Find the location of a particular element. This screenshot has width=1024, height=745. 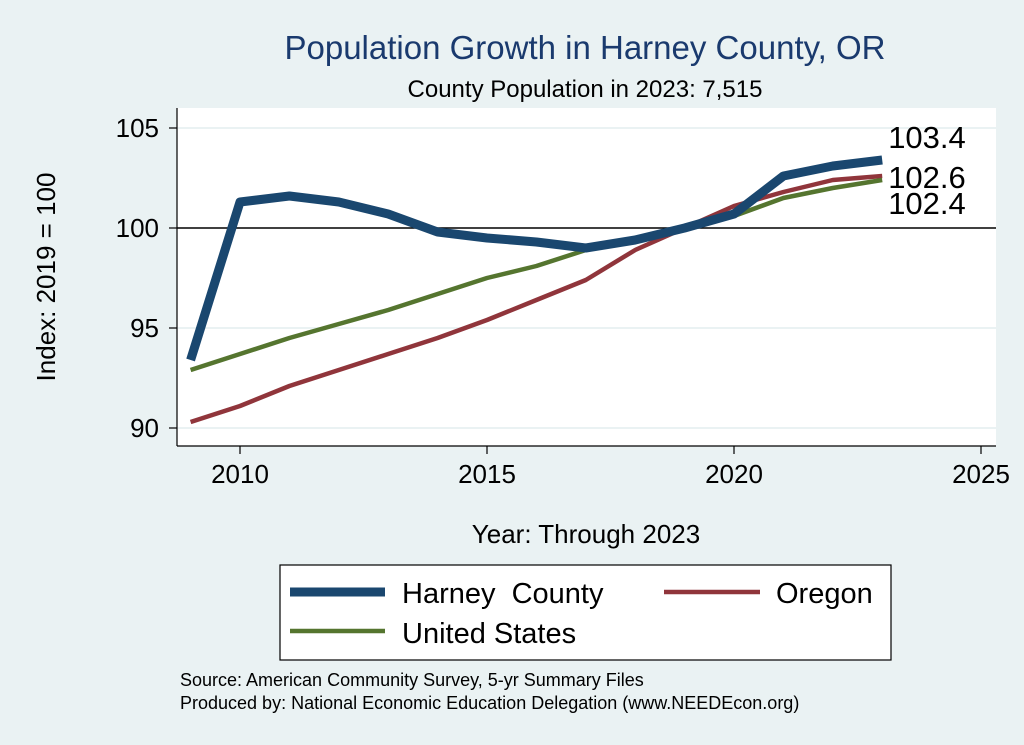

x-axis-label: Year: Through 2023 is located at coordinates (586, 534).